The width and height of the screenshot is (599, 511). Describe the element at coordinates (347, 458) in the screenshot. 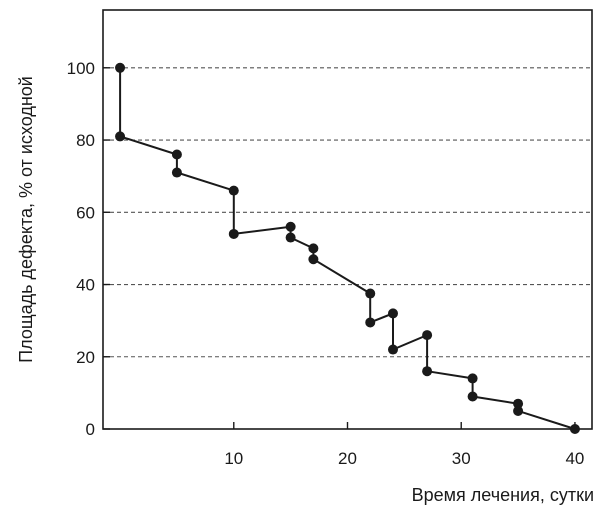

I see `x-tick-label: 20` at that location.